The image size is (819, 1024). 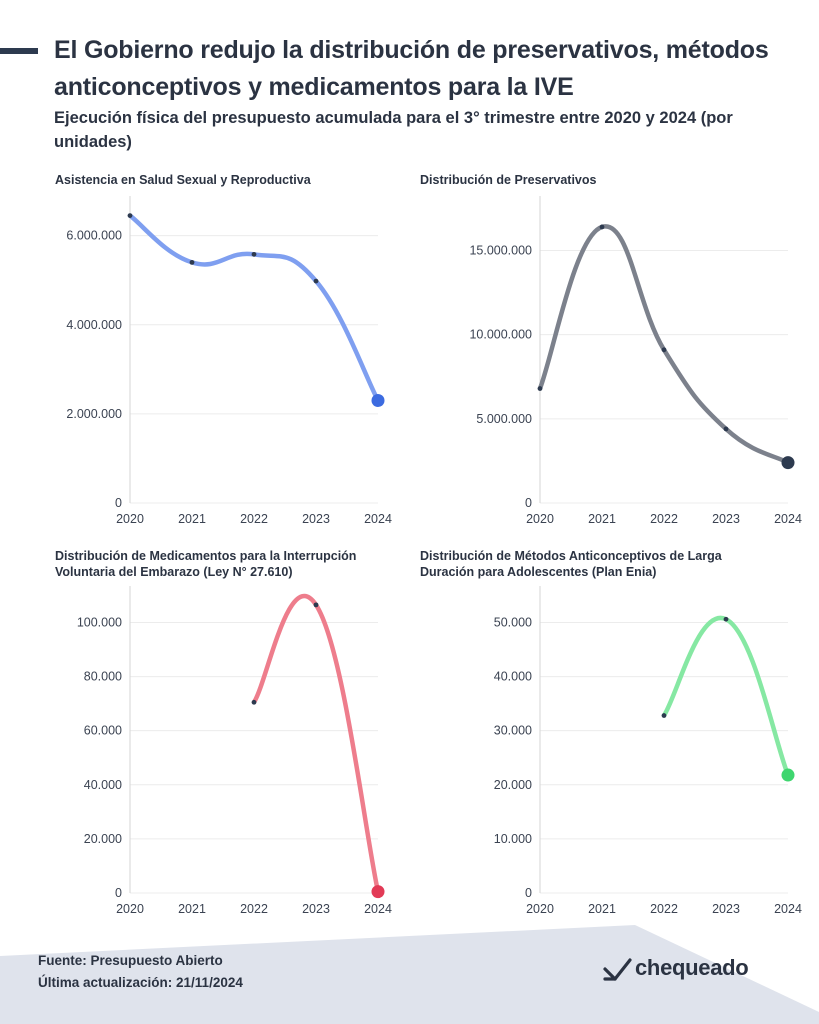 I want to click on y-tick-label: 5.000.000, so click(x=504, y=419).